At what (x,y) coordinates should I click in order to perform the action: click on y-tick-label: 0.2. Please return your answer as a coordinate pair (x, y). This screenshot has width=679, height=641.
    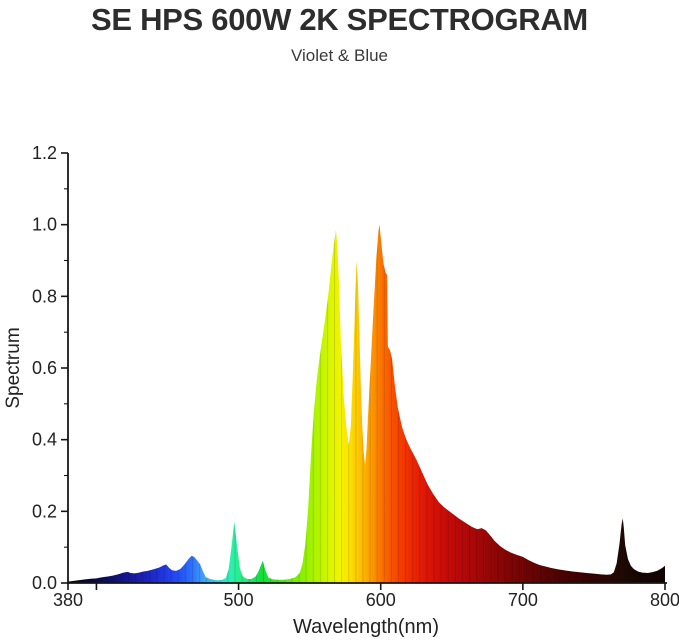
    Looking at the image, I should click on (44, 511).